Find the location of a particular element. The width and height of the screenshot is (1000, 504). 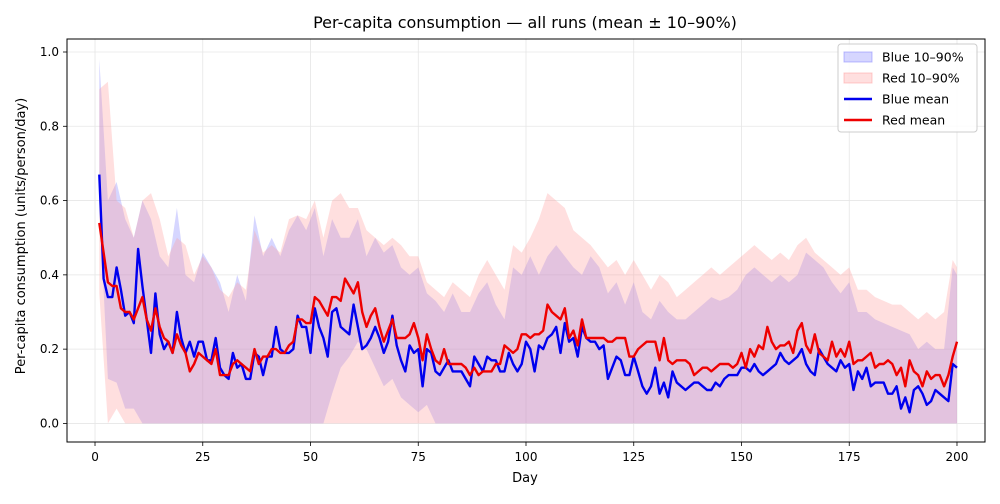

y-tick-label: 0.4 is located at coordinates (49, 275).